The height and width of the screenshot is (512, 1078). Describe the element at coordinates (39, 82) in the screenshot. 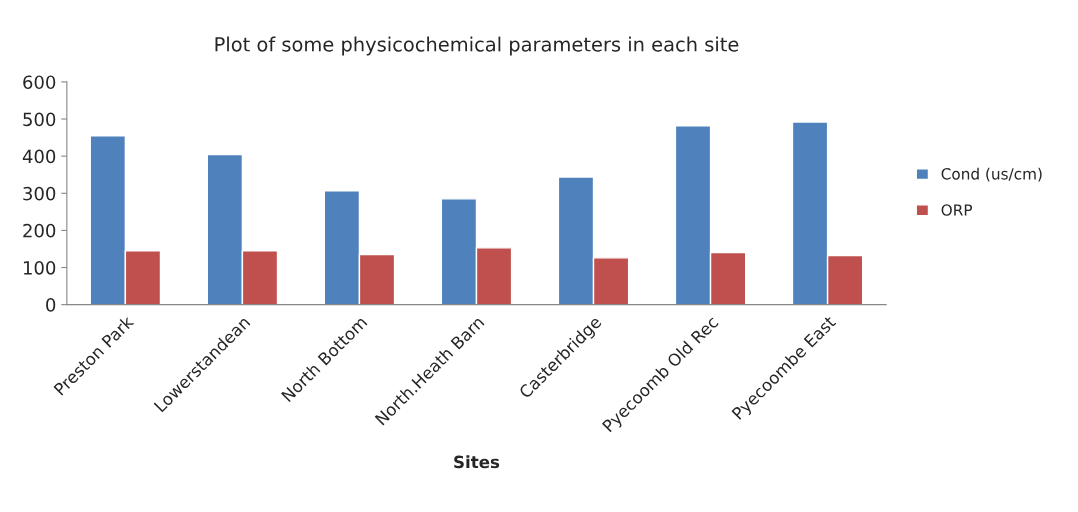

I see `y-tick-label: 600` at that location.